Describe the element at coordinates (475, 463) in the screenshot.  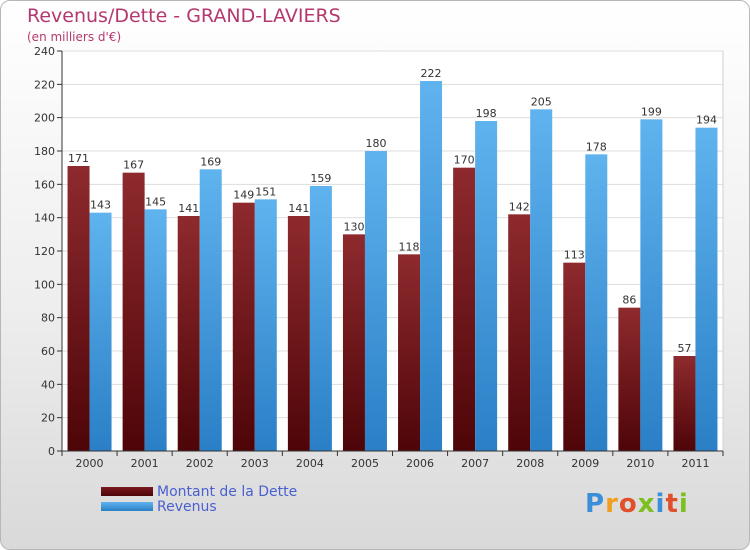
I see `x-tick-label: 2007` at that location.